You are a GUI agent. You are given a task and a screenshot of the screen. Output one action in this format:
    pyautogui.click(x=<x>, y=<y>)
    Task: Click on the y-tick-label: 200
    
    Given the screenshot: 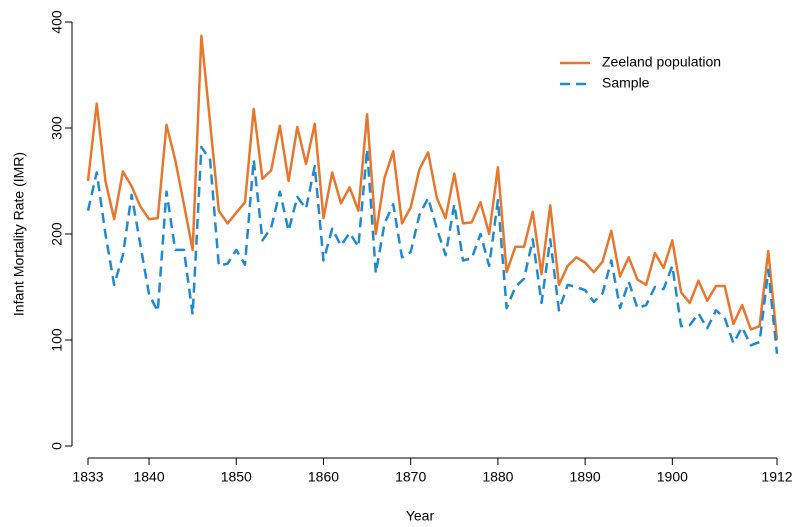 What is the action you would take?
    pyautogui.click(x=57, y=234)
    